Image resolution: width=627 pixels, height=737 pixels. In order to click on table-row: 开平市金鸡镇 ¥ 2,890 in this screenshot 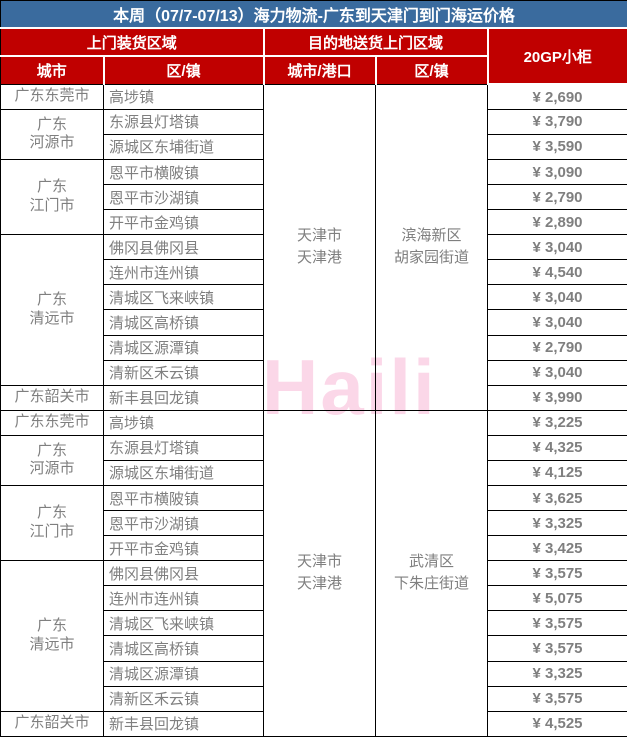, I will do `click(314, 222)`.